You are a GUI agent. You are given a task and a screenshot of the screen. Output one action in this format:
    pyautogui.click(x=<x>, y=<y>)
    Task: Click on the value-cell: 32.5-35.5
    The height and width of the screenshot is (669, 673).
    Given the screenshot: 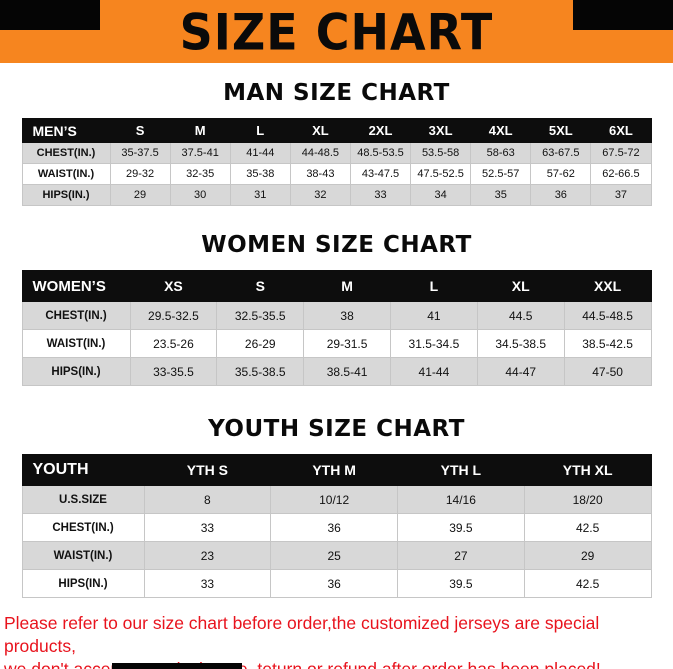 What is the action you would take?
    pyautogui.click(x=260, y=315)
    